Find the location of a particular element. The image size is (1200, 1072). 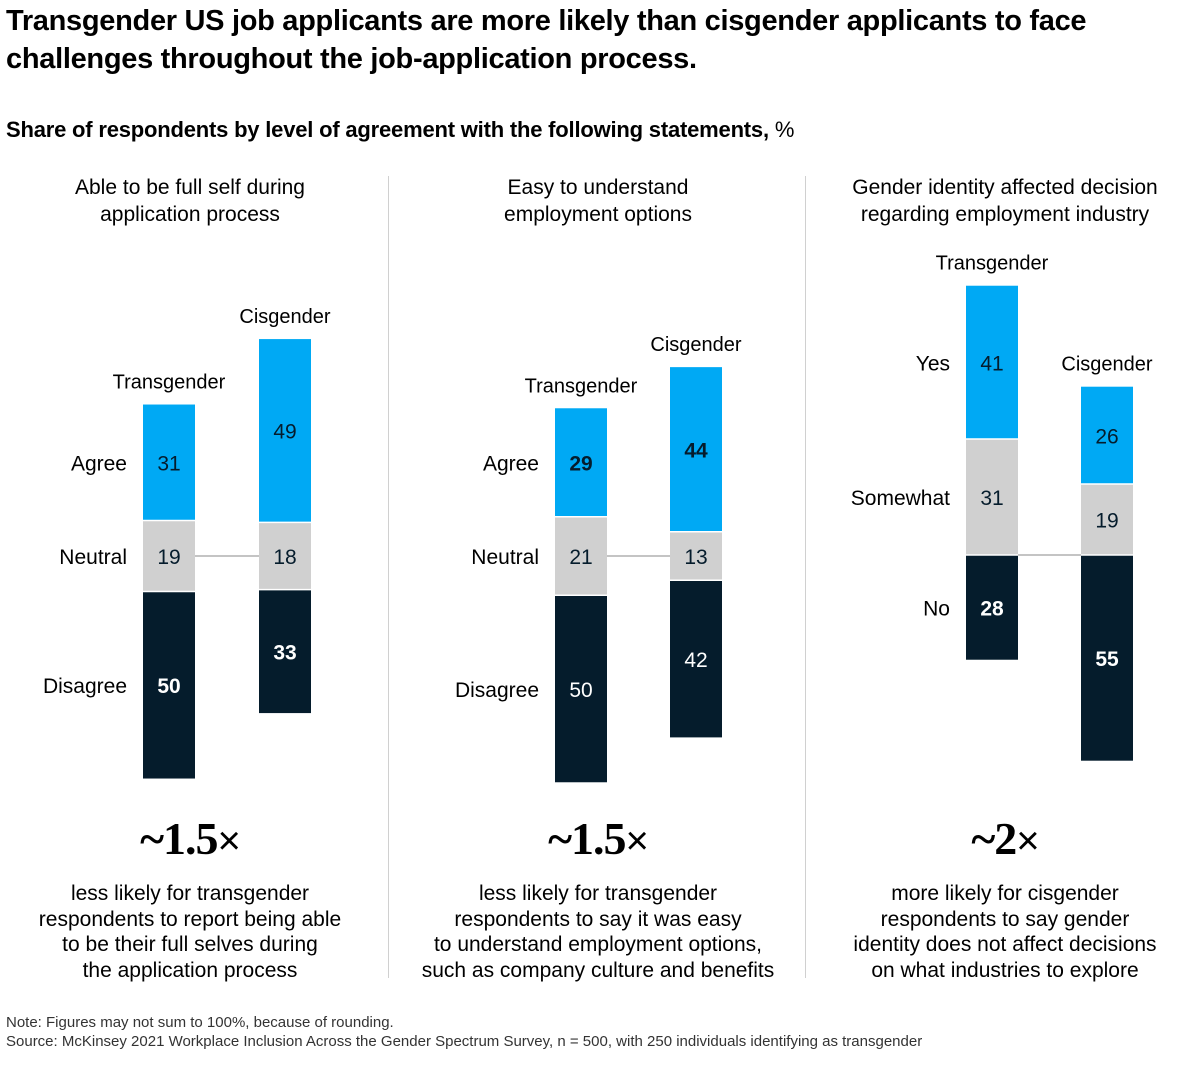

bar-segment-somewhat-transgender is located at coordinates (992, 497).